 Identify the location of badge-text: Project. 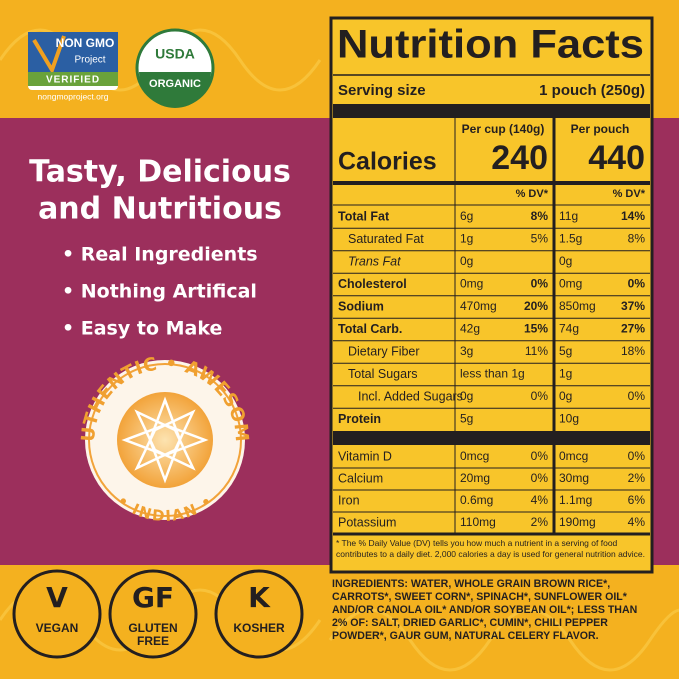
(89, 60).